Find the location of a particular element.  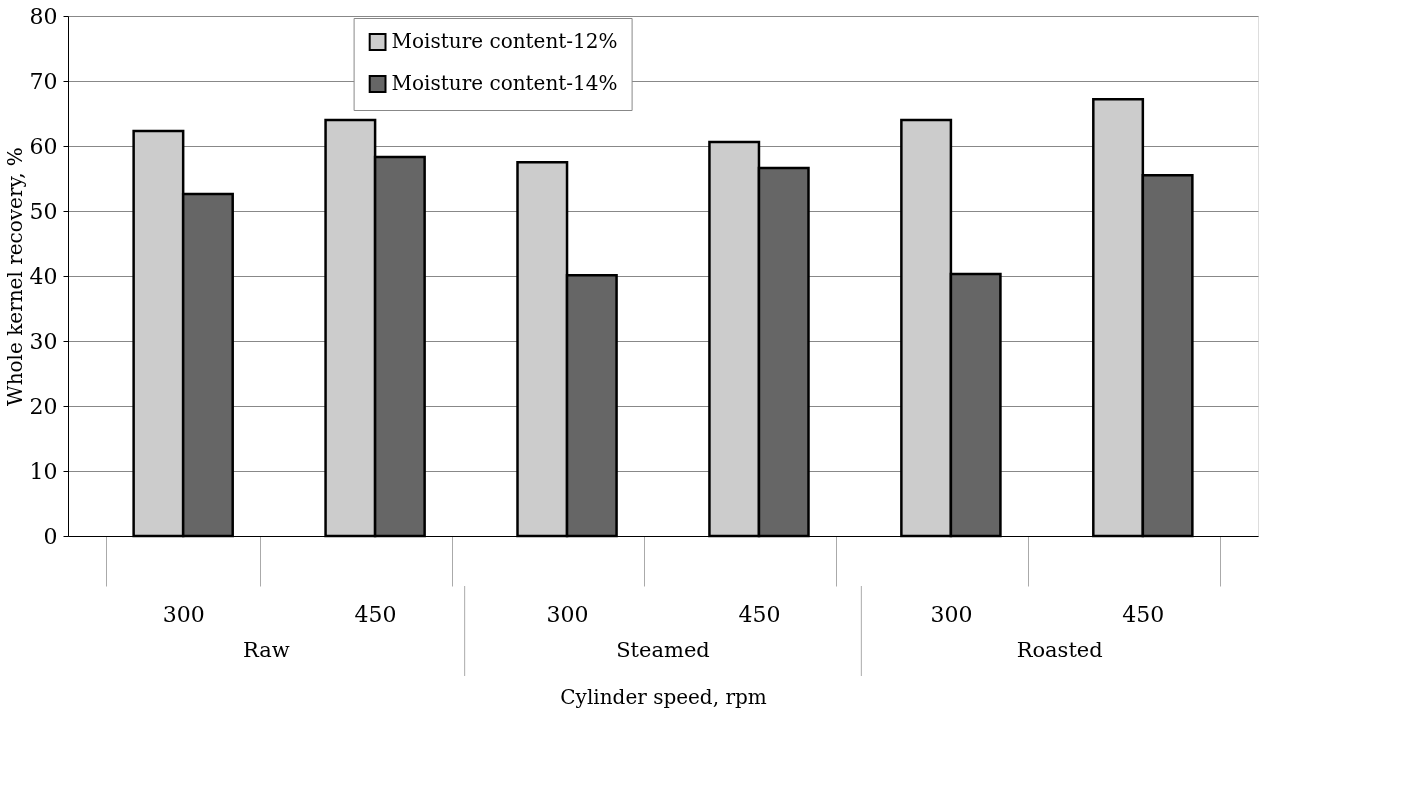

text: Roasted is located at coordinates (1059, 650).